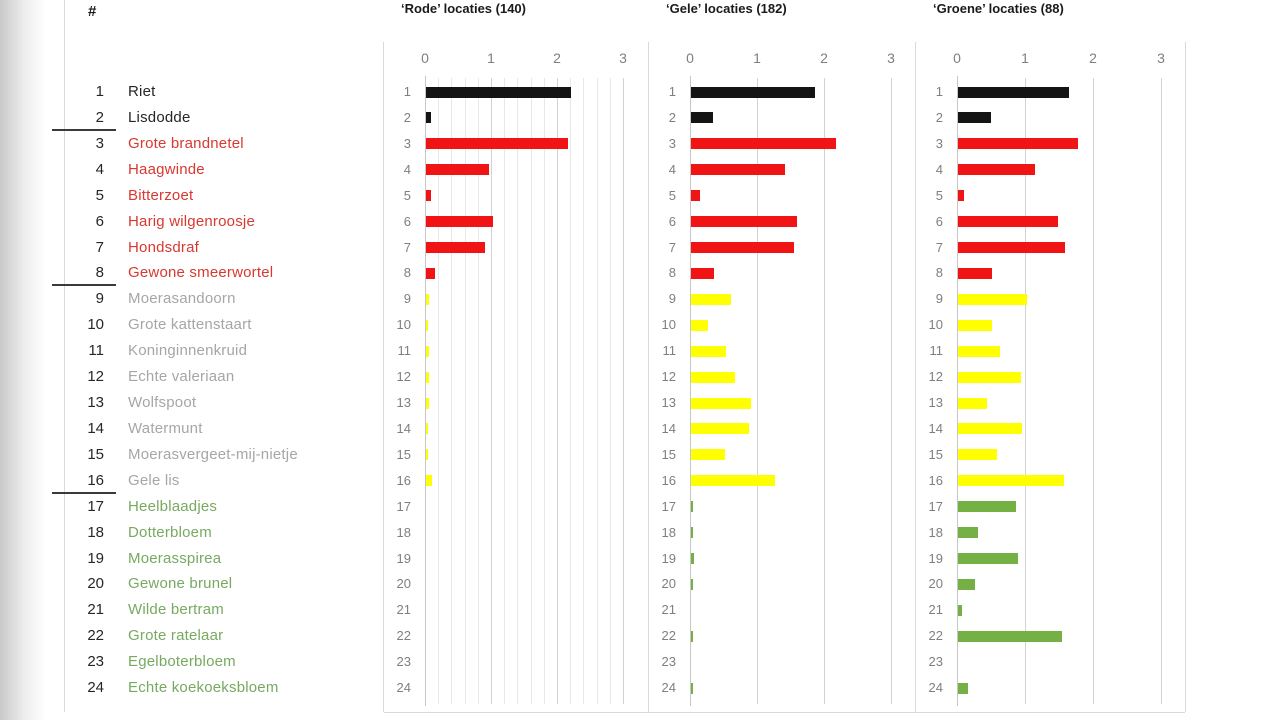 Image resolution: width=1280 pixels, height=720 pixels. I want to click on chart-row-number: 20, so click(668, 584).